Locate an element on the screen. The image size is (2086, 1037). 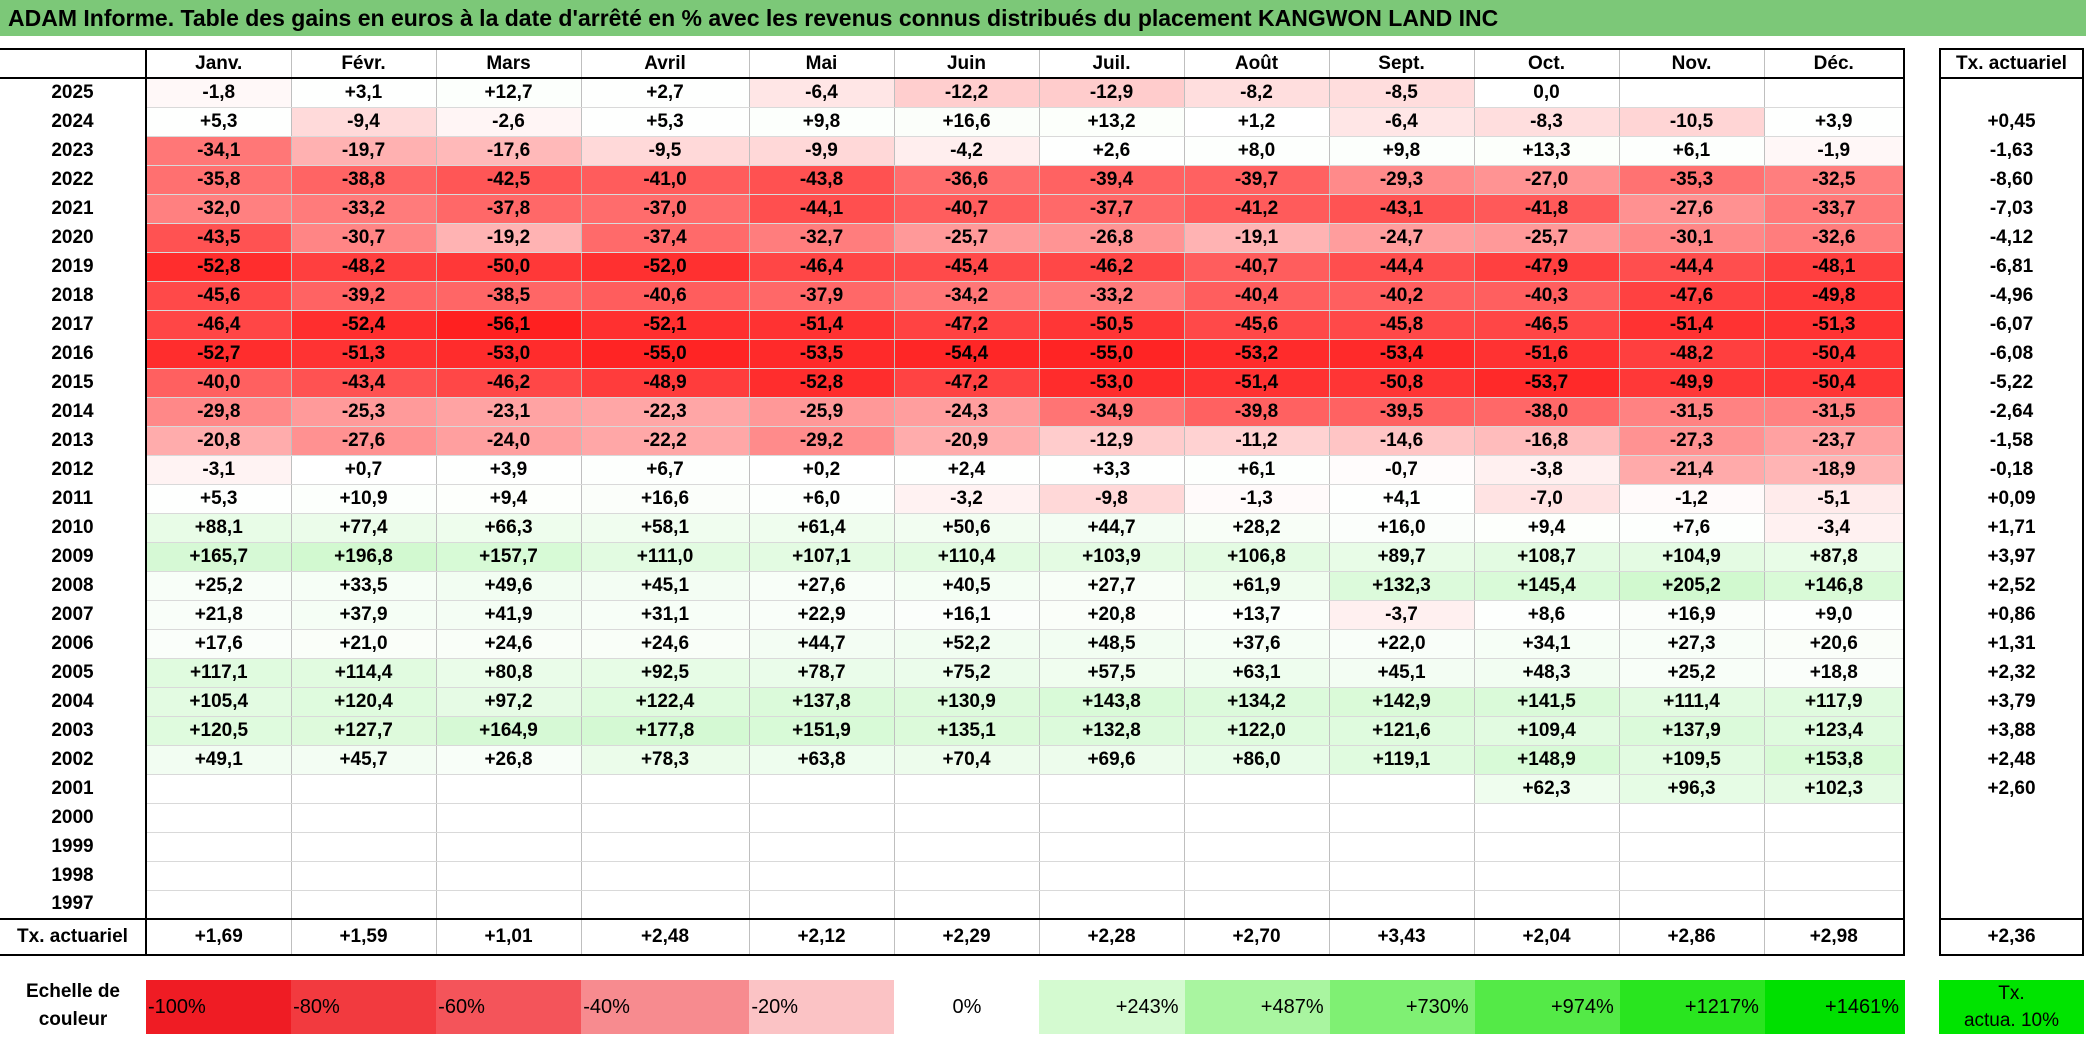
gain-cell: +9,4 is located at coordinates (1546, 528).